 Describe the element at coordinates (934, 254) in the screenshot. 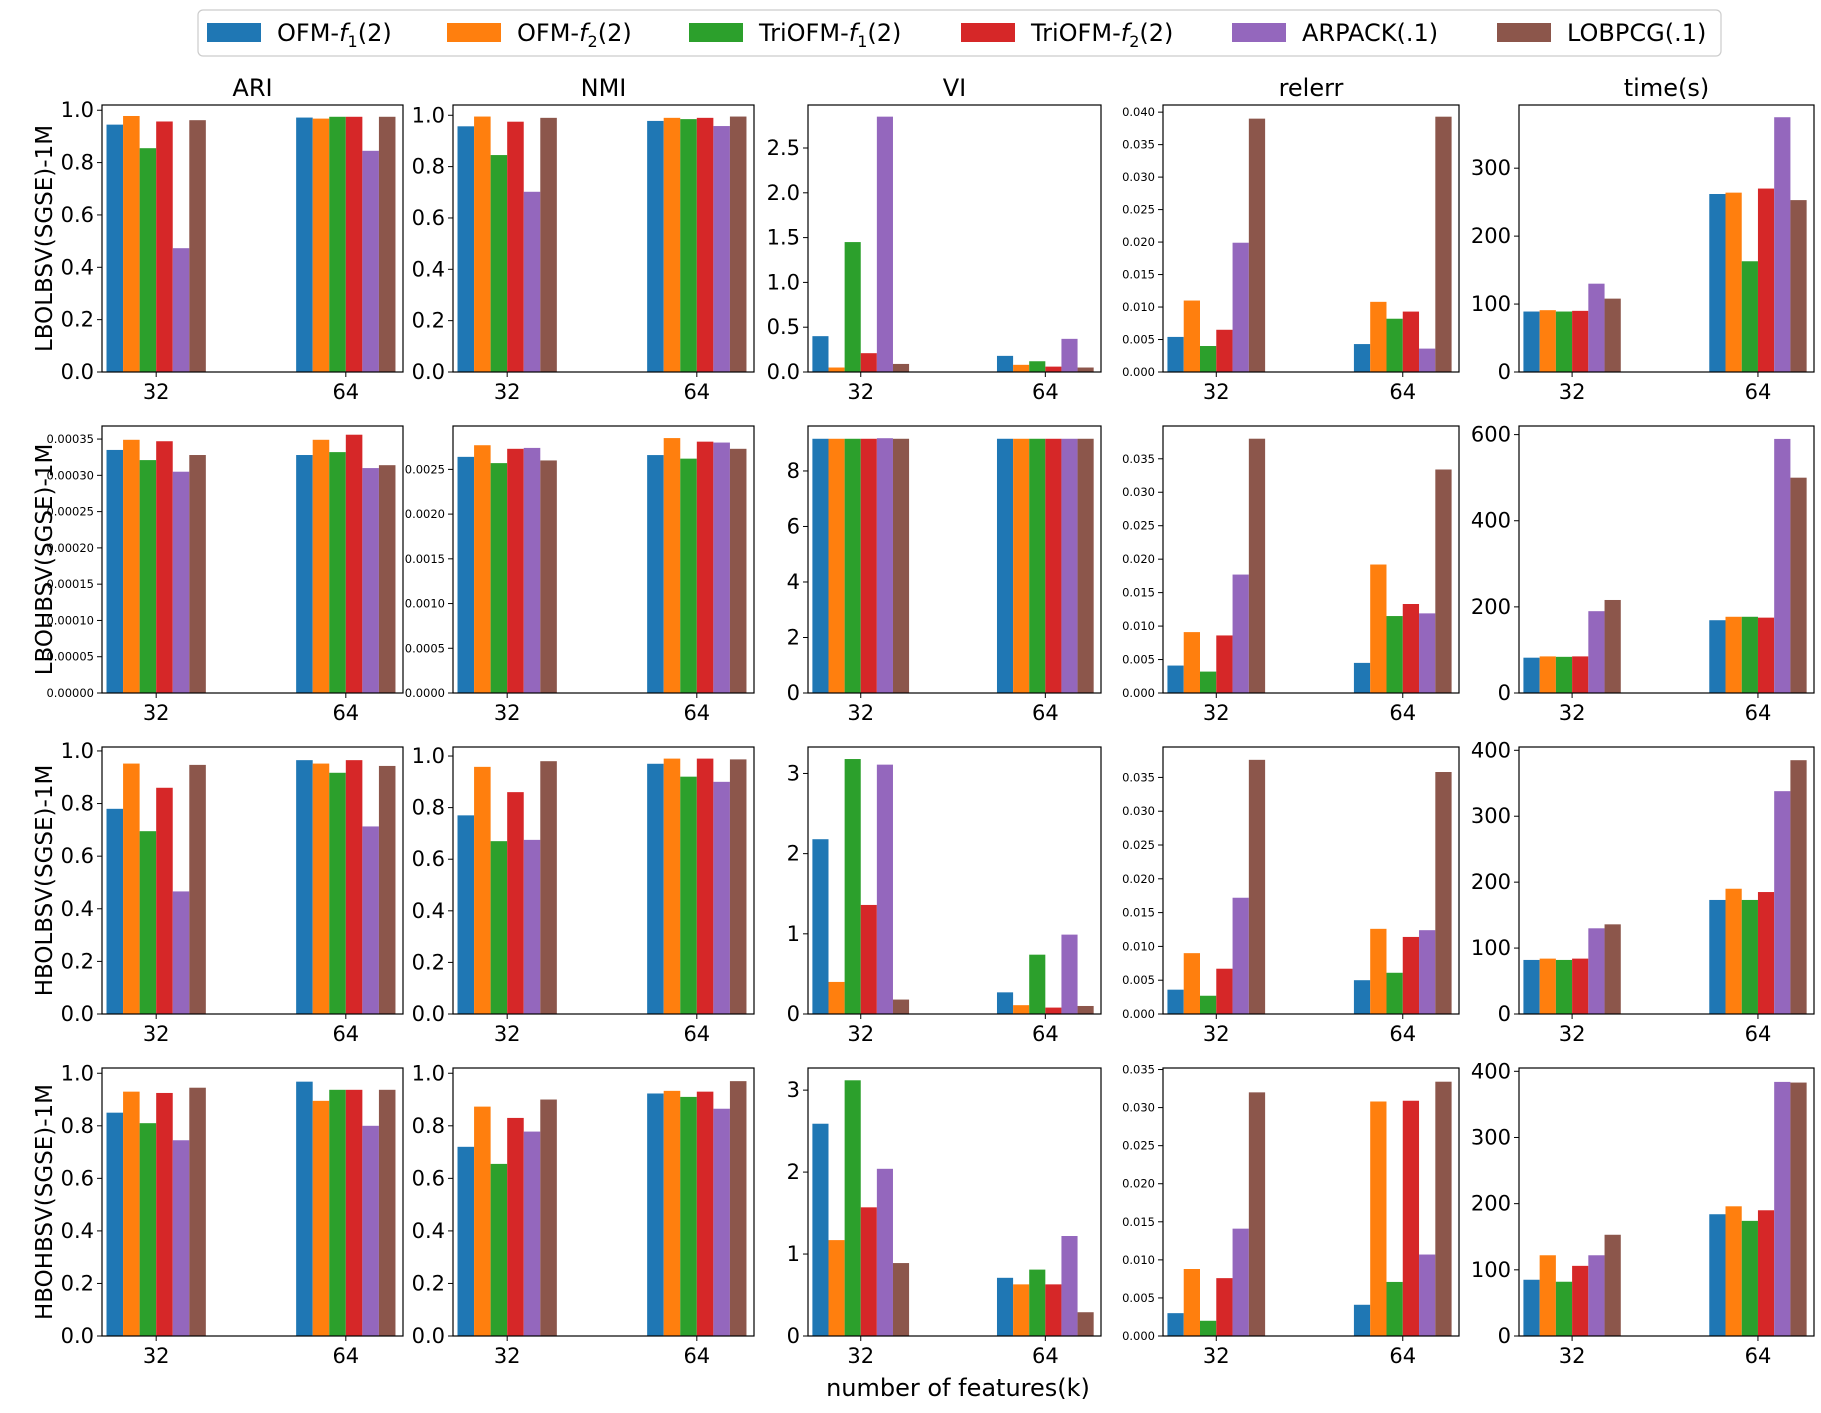

I see `panel-lbolbsv-sgse-1m-vi: 0.0 0.5 1.0 1.5 2.0 2.5 32 64` at that location.